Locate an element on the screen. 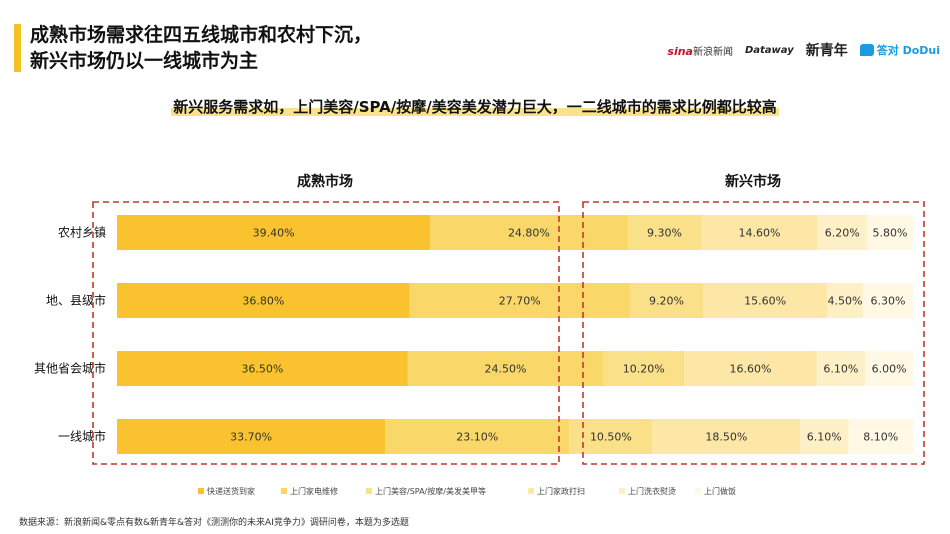 This screenshot has height=534, width=950. bar-value-label: 36.80% is located at coordinates (263, 301).